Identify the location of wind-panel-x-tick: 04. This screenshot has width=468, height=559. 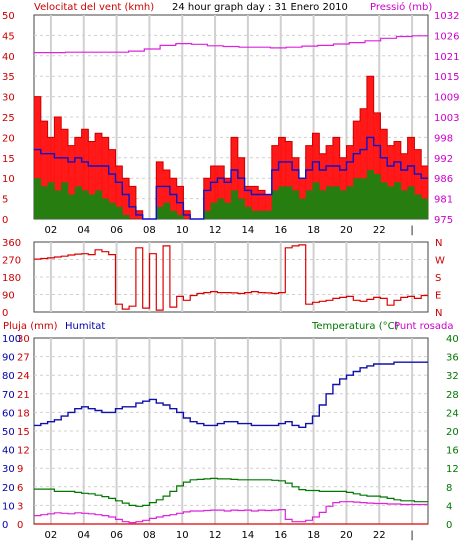
(83, 230).